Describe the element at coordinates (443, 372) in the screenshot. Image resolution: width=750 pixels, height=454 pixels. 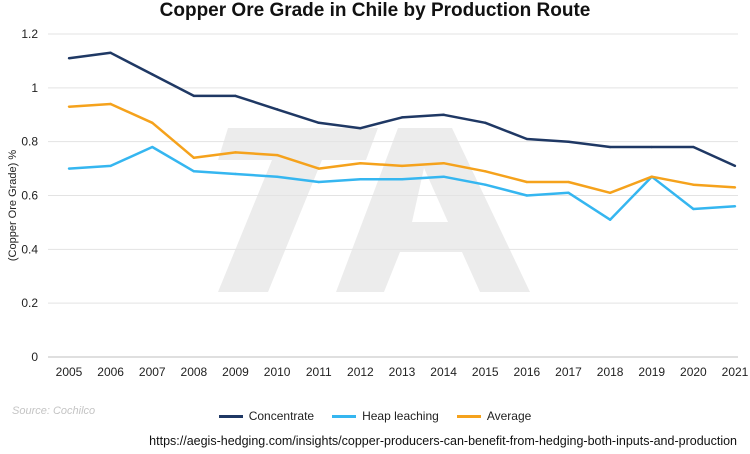
I see `x-tick-label: 2014` at that location.